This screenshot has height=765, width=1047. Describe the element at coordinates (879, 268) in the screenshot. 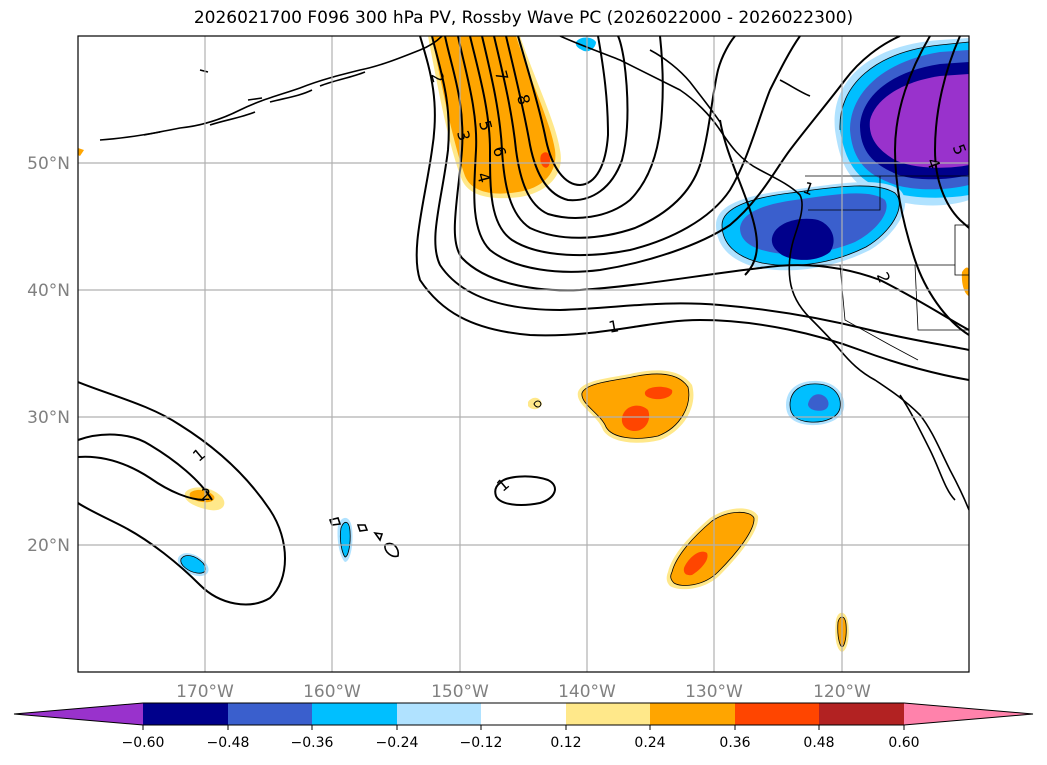

I see `political-borders` at that location.